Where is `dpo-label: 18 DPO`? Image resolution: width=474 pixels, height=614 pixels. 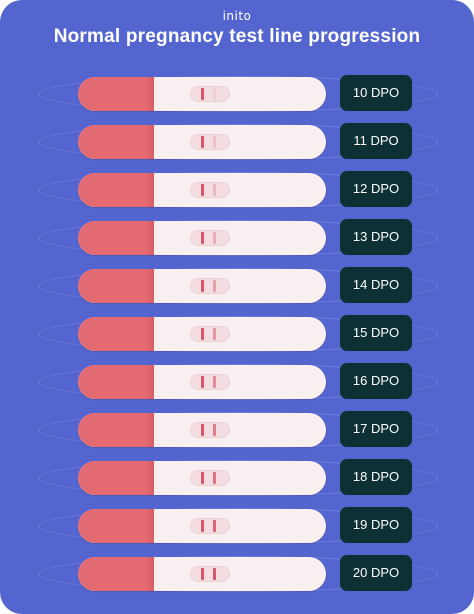 dpo-label: 18 DPO is located at coordinates (376, 477).